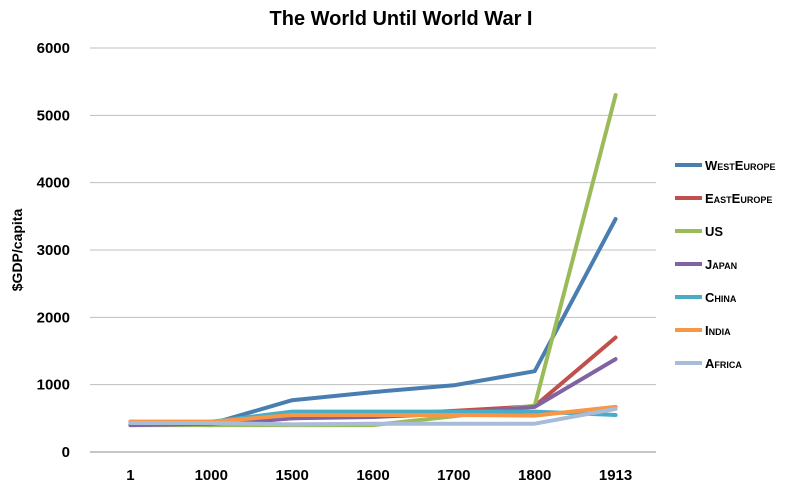 This screenshot has height=487, width=801. I want to click on y-axis-ticks: 0 1000 2000 3000 4000 5000 6000, so click(53, 250).